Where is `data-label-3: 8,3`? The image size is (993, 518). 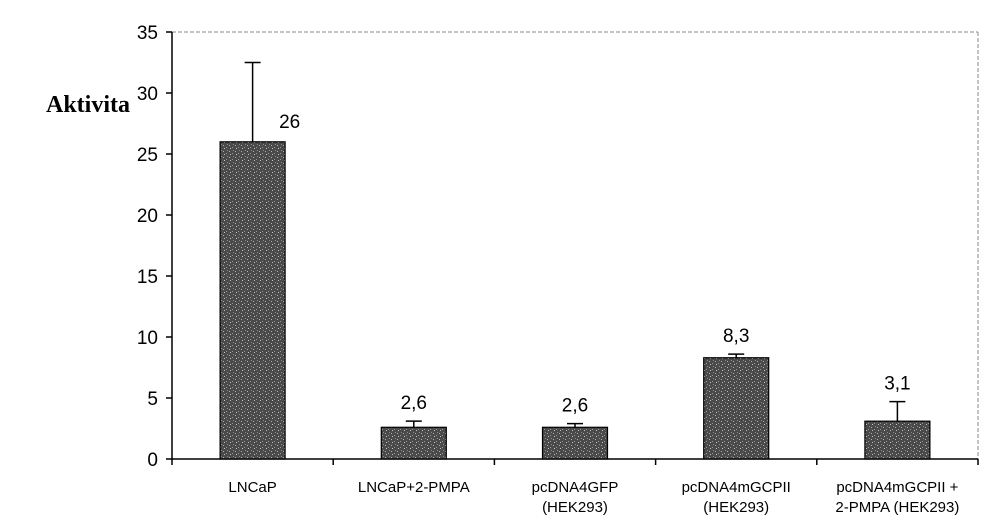
data-label-3: 8,3 is located at coordinates (736, 336).